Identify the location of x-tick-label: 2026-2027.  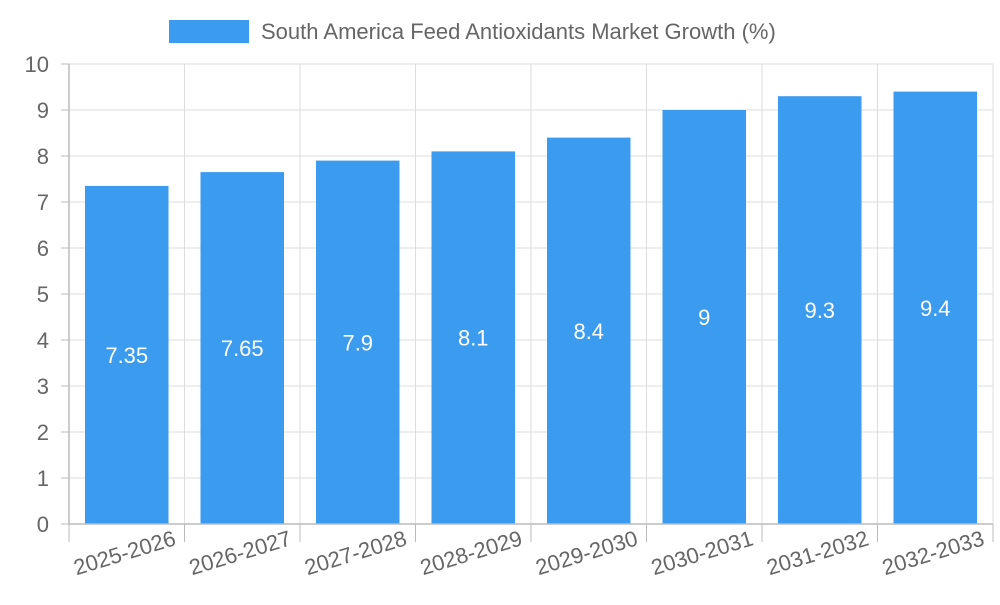
(240, 552).